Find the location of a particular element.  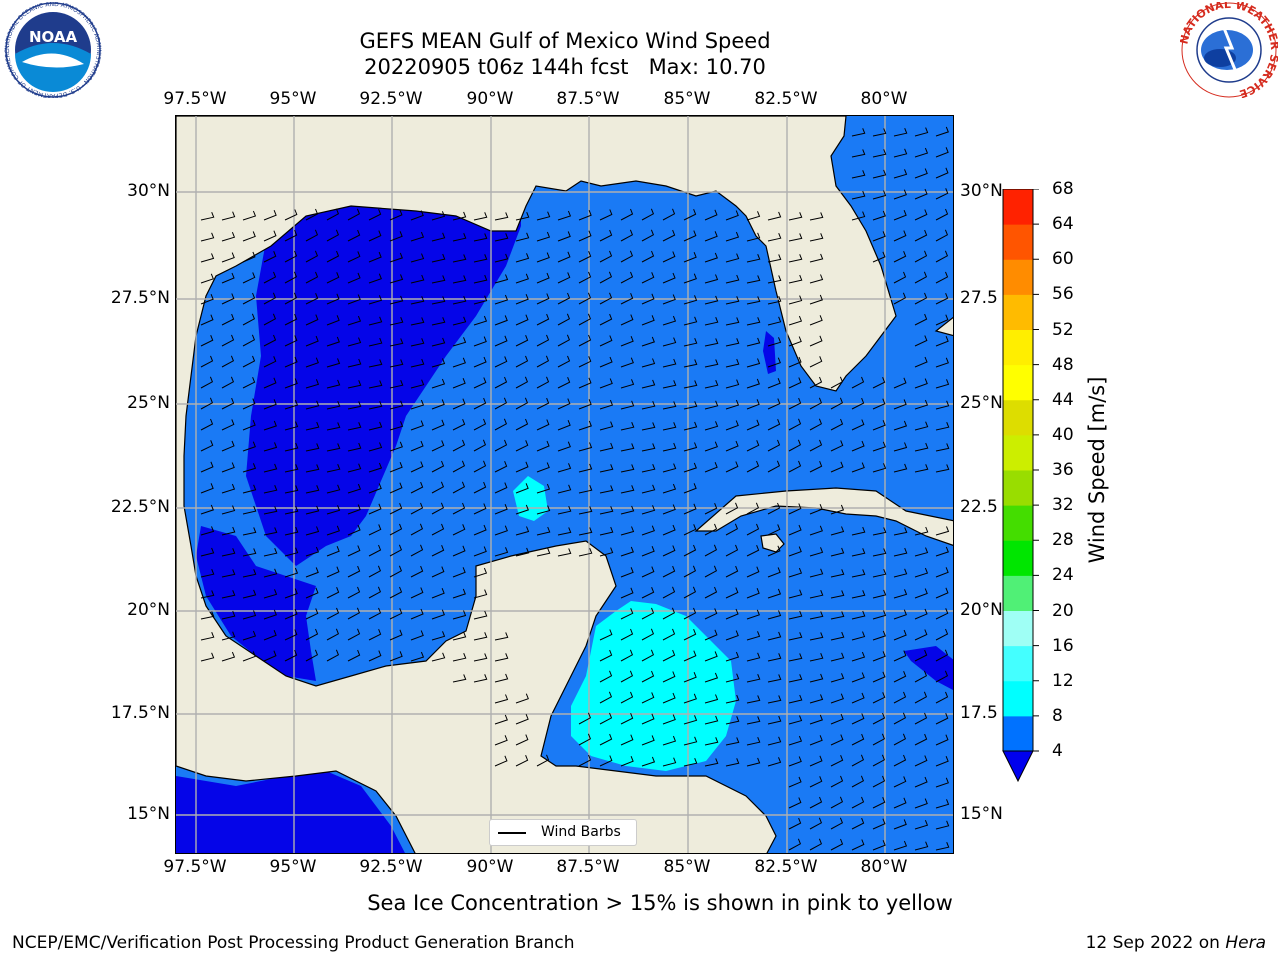

lon-tick-top: 95°W is located at coordinates (293, 99).